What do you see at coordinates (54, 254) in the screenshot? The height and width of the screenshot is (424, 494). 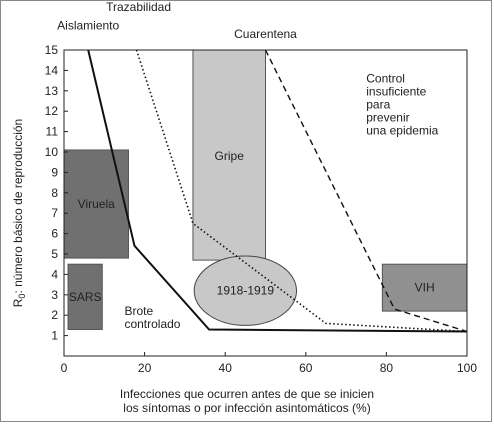 I see `y-tick-label-5: 5` at bounding box center [54, 254].